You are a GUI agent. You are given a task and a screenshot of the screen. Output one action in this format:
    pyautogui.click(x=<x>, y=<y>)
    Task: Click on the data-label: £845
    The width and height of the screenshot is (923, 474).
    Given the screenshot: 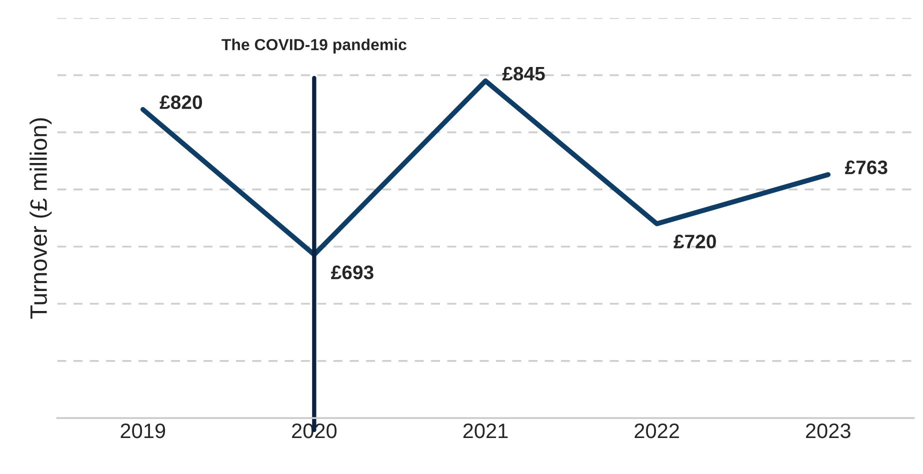 What is the action you would take?
    pyautogui.click(x=523, y=73)
    